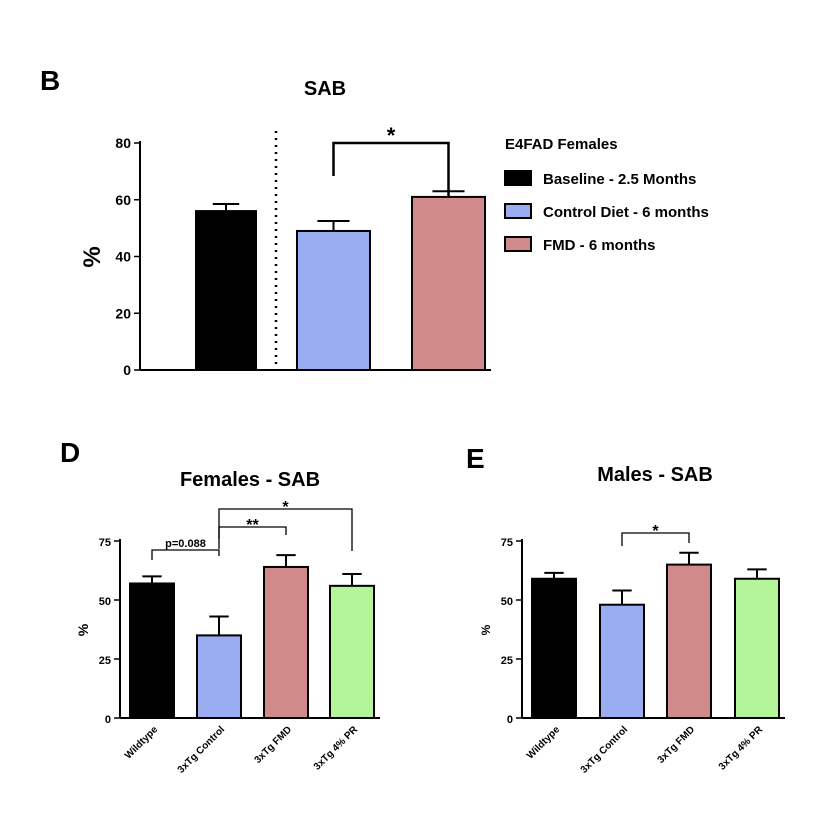 This screenshot has height=830, width=830. What do you see at coordinates (475, 458) in the screenshot?
I see `panel-letter-e: E` at bounding box center [475, 458].